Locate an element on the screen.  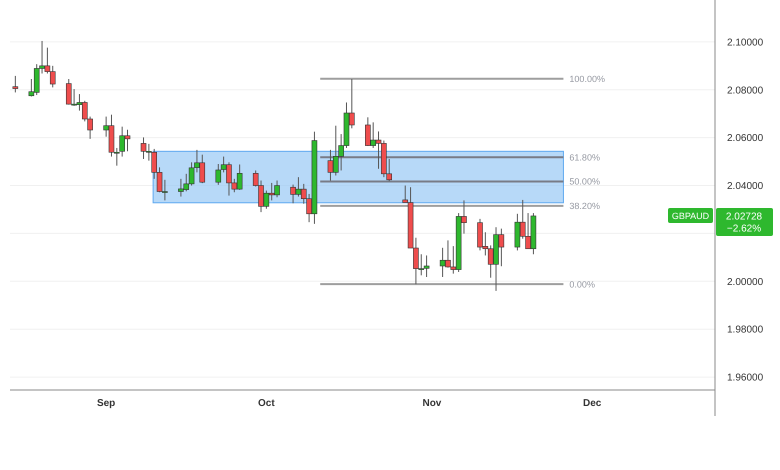
y-tick-label: 1.98000 is located at coordinates (745, 330).